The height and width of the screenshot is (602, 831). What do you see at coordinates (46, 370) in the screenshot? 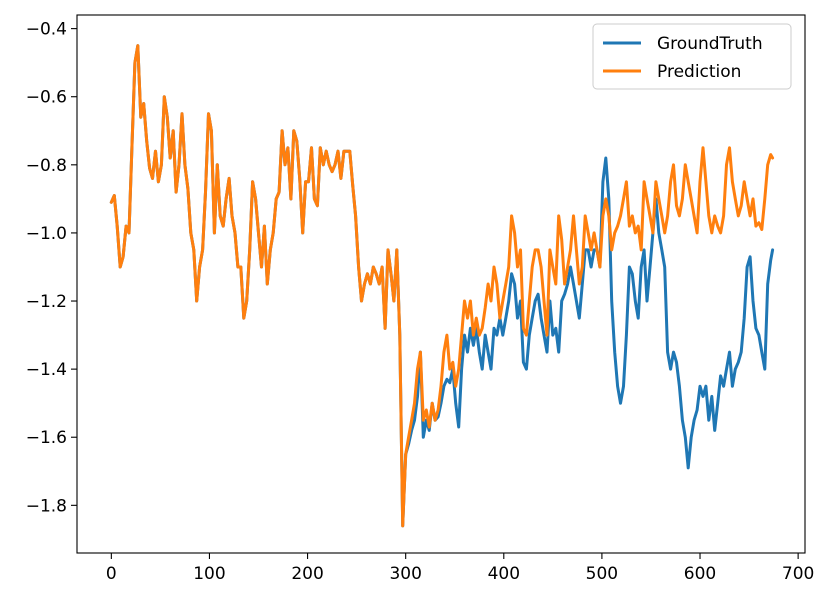
I see `y-tick-label: −1.4` at bounding box center [46, 370].